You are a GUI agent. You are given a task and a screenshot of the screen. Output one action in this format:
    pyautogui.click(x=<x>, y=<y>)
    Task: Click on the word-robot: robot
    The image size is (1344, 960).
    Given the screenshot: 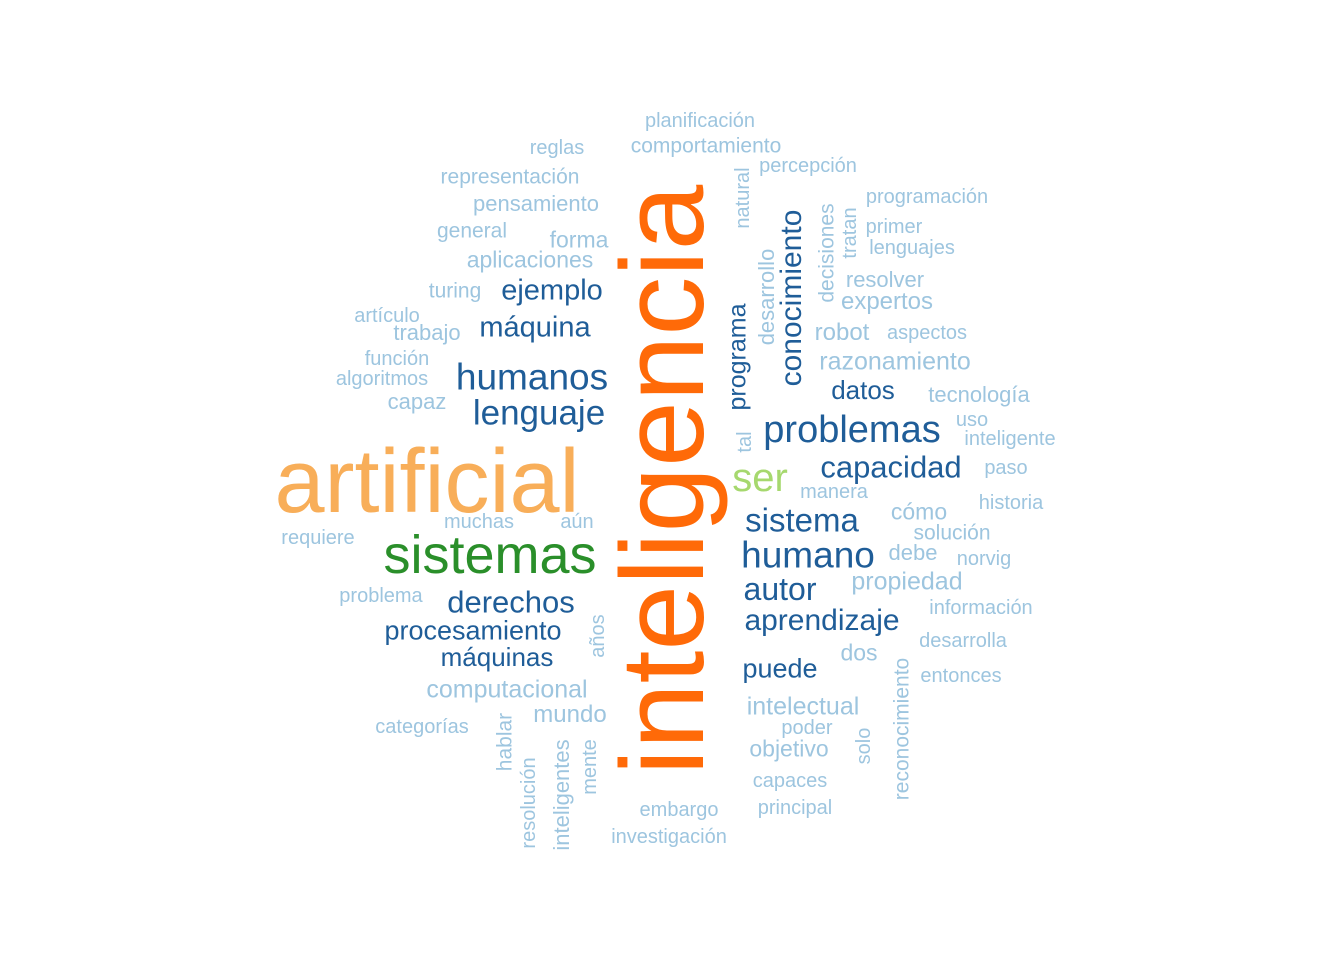 What is the action you would take?
    pyautogui.click(x=842, y=332)
    